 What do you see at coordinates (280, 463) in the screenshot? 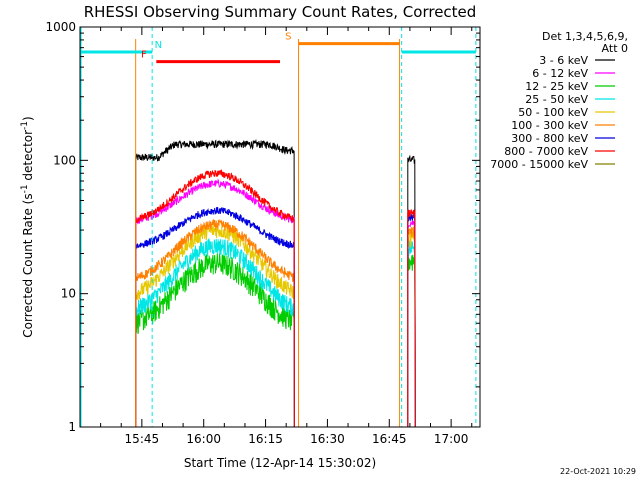
I see `x-axis-label: Start Time (12-Apr-14 15:30:02)` at bounding box center [280, 463].